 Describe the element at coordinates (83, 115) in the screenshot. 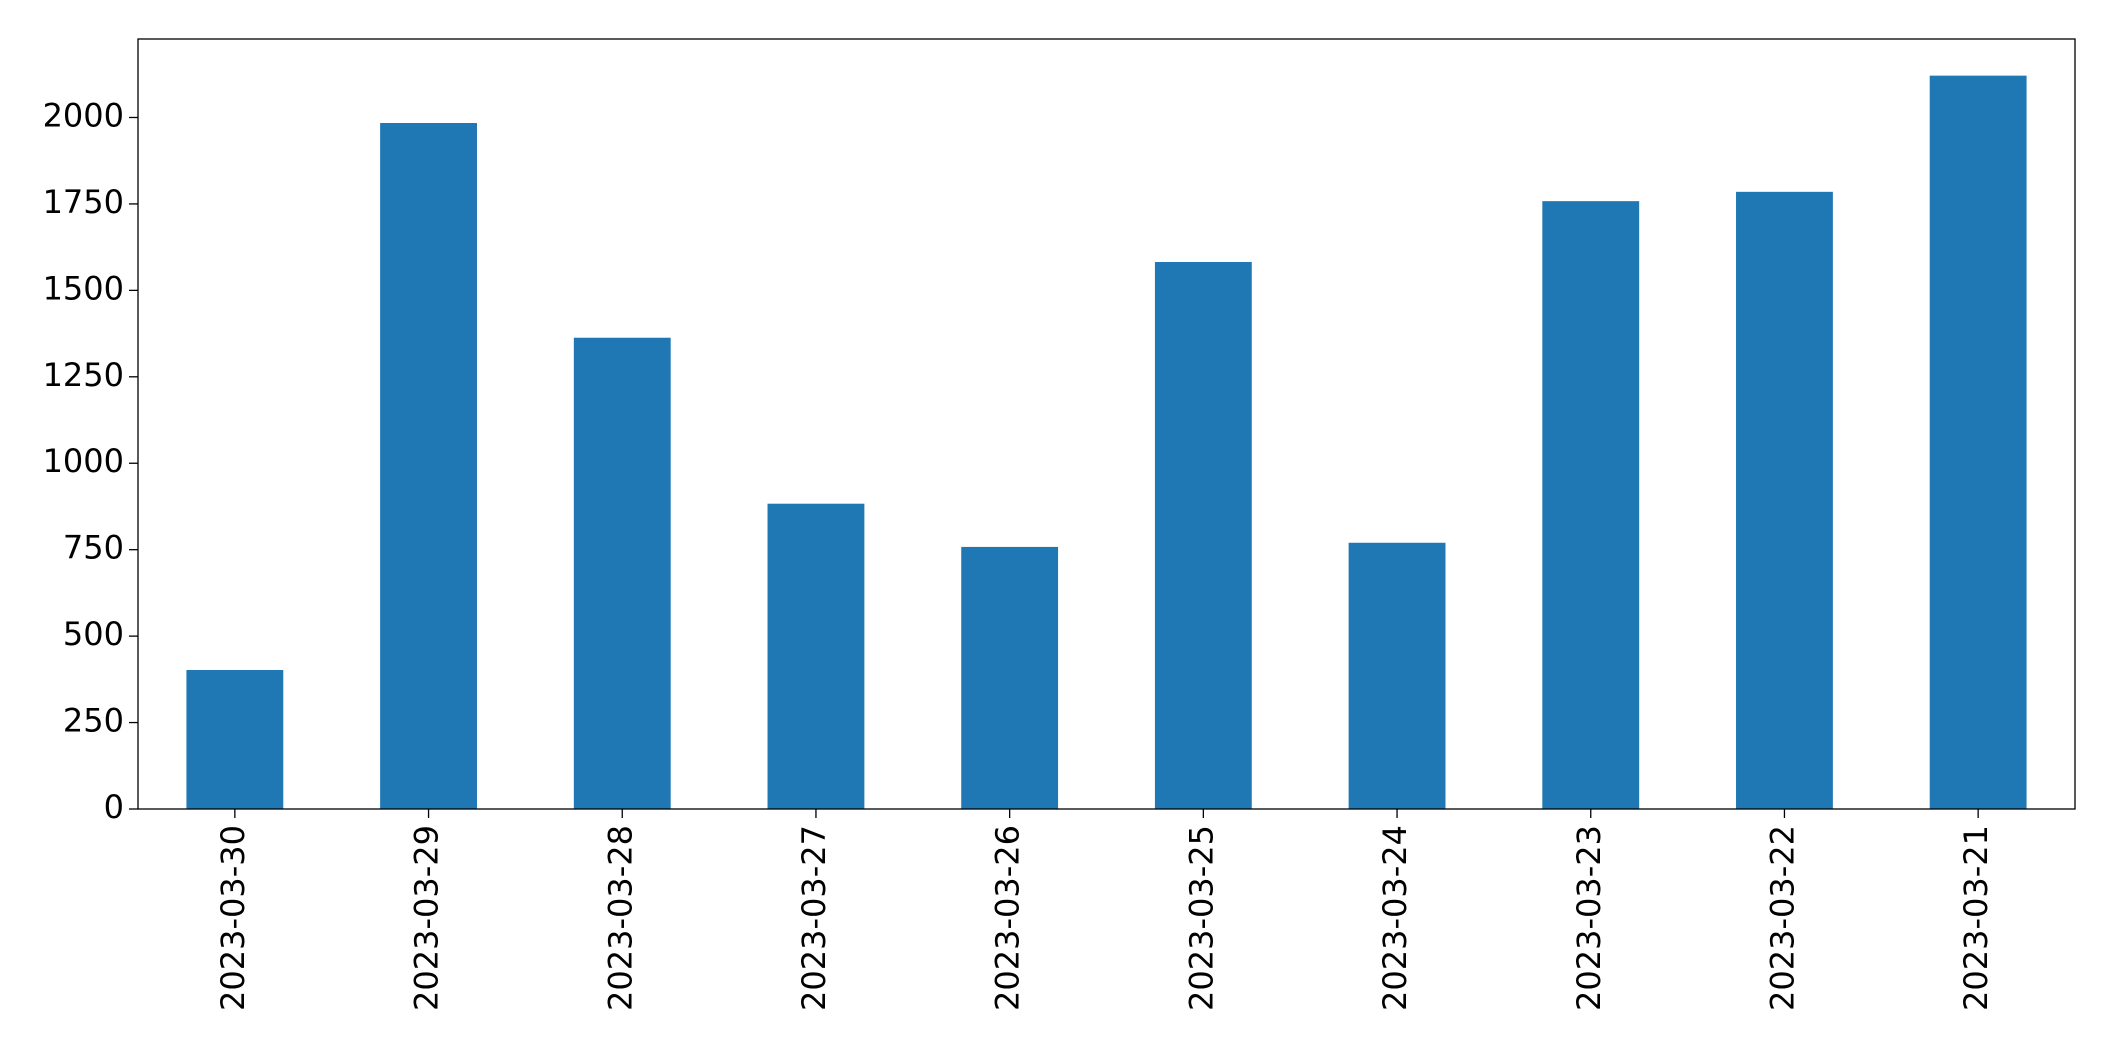

I see `y-tick-label: 2000` at that location.